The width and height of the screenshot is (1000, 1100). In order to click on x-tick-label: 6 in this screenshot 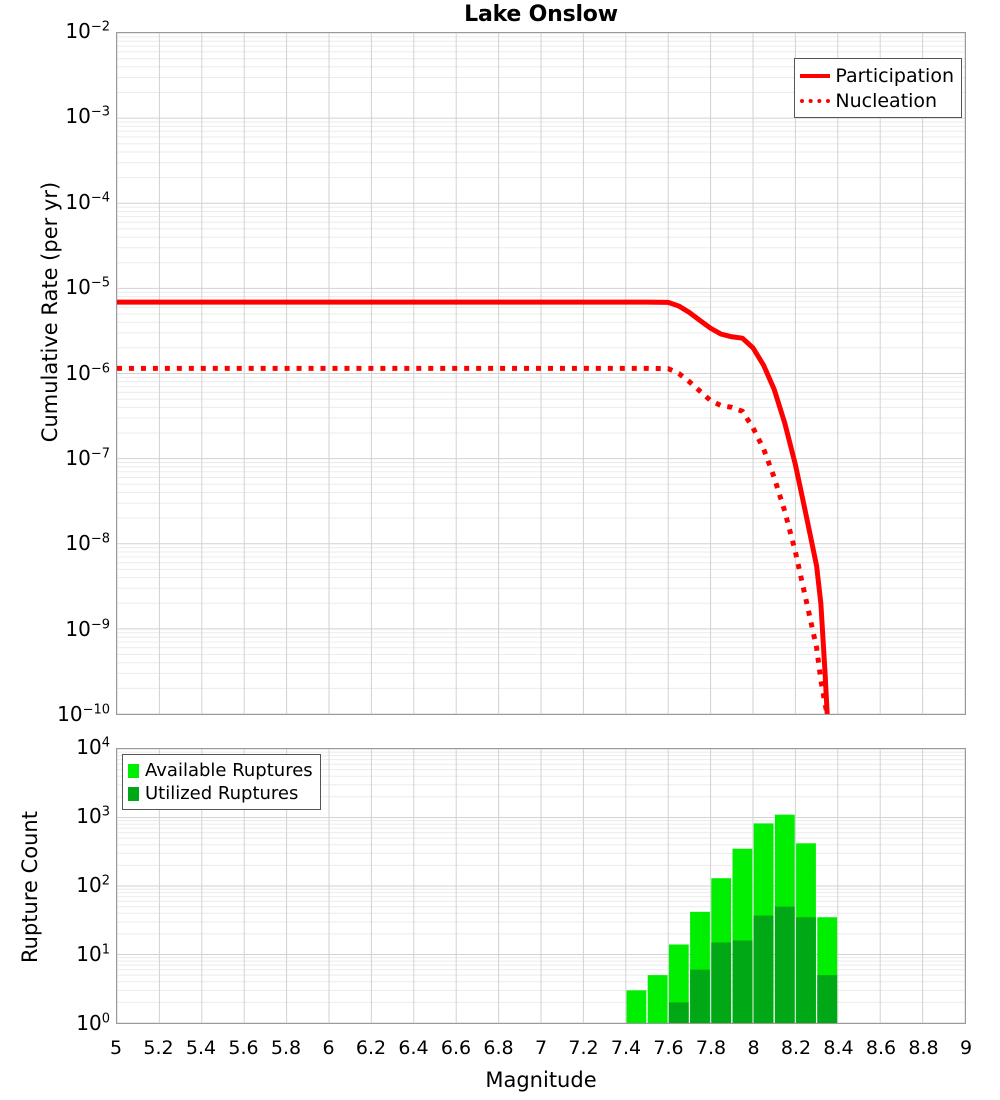, I will do `click(328, 1048)`.